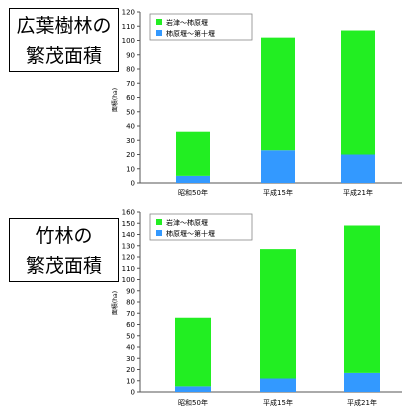 Image resolution: width=410 pixels, height=411 pixels. I want to click on chart1-label-box: 広葉樹林の 繁茂面積, so click(64, 40).